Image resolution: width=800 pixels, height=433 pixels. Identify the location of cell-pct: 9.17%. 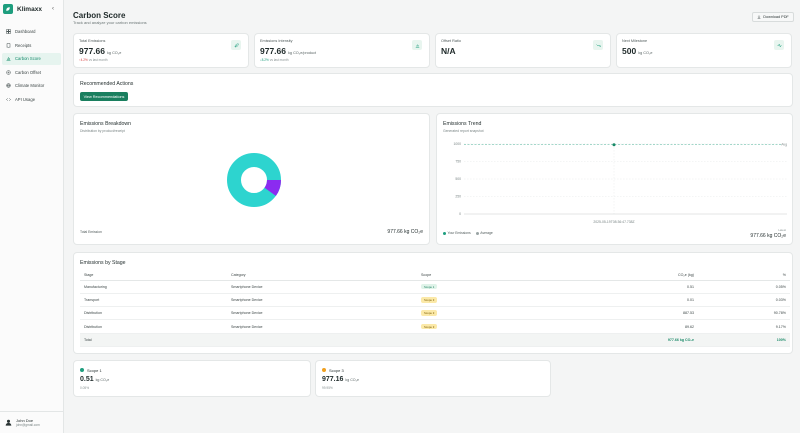
(742, 326).